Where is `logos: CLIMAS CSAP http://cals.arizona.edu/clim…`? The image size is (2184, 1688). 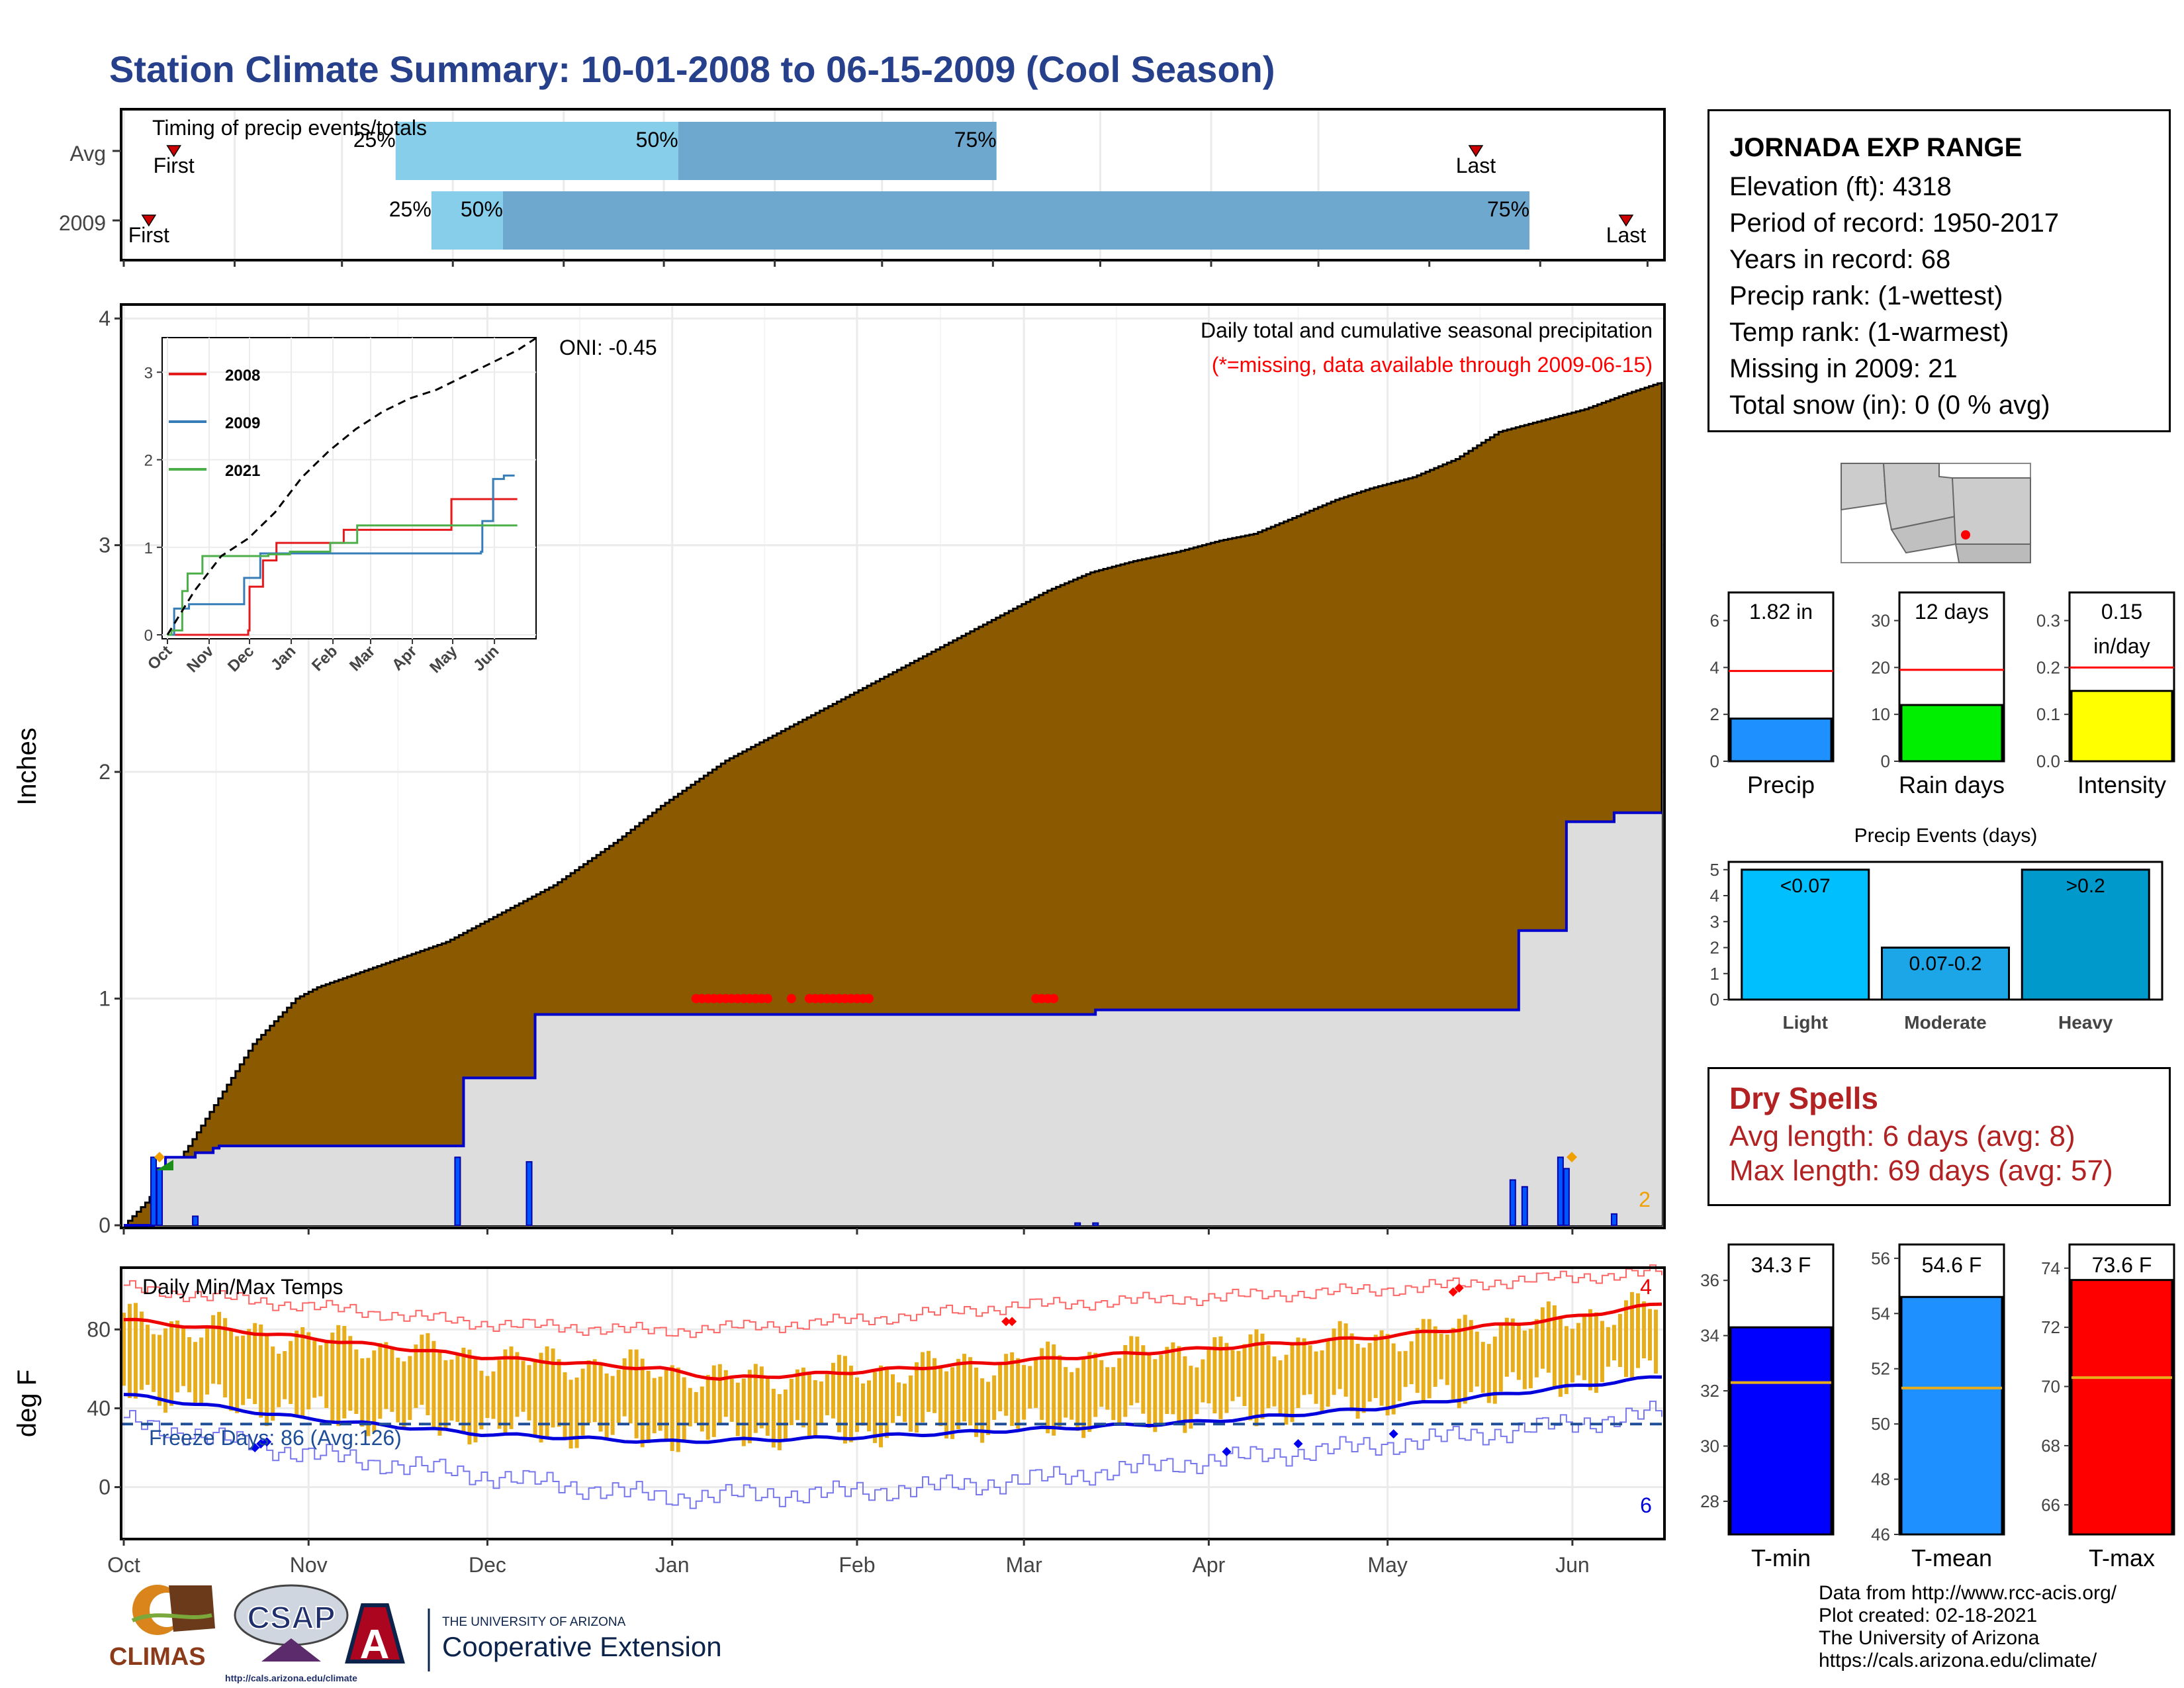
logos: CLIMAS CSAP http://cals.arizona.edu/clim… is located at coordinates (415, 1633).